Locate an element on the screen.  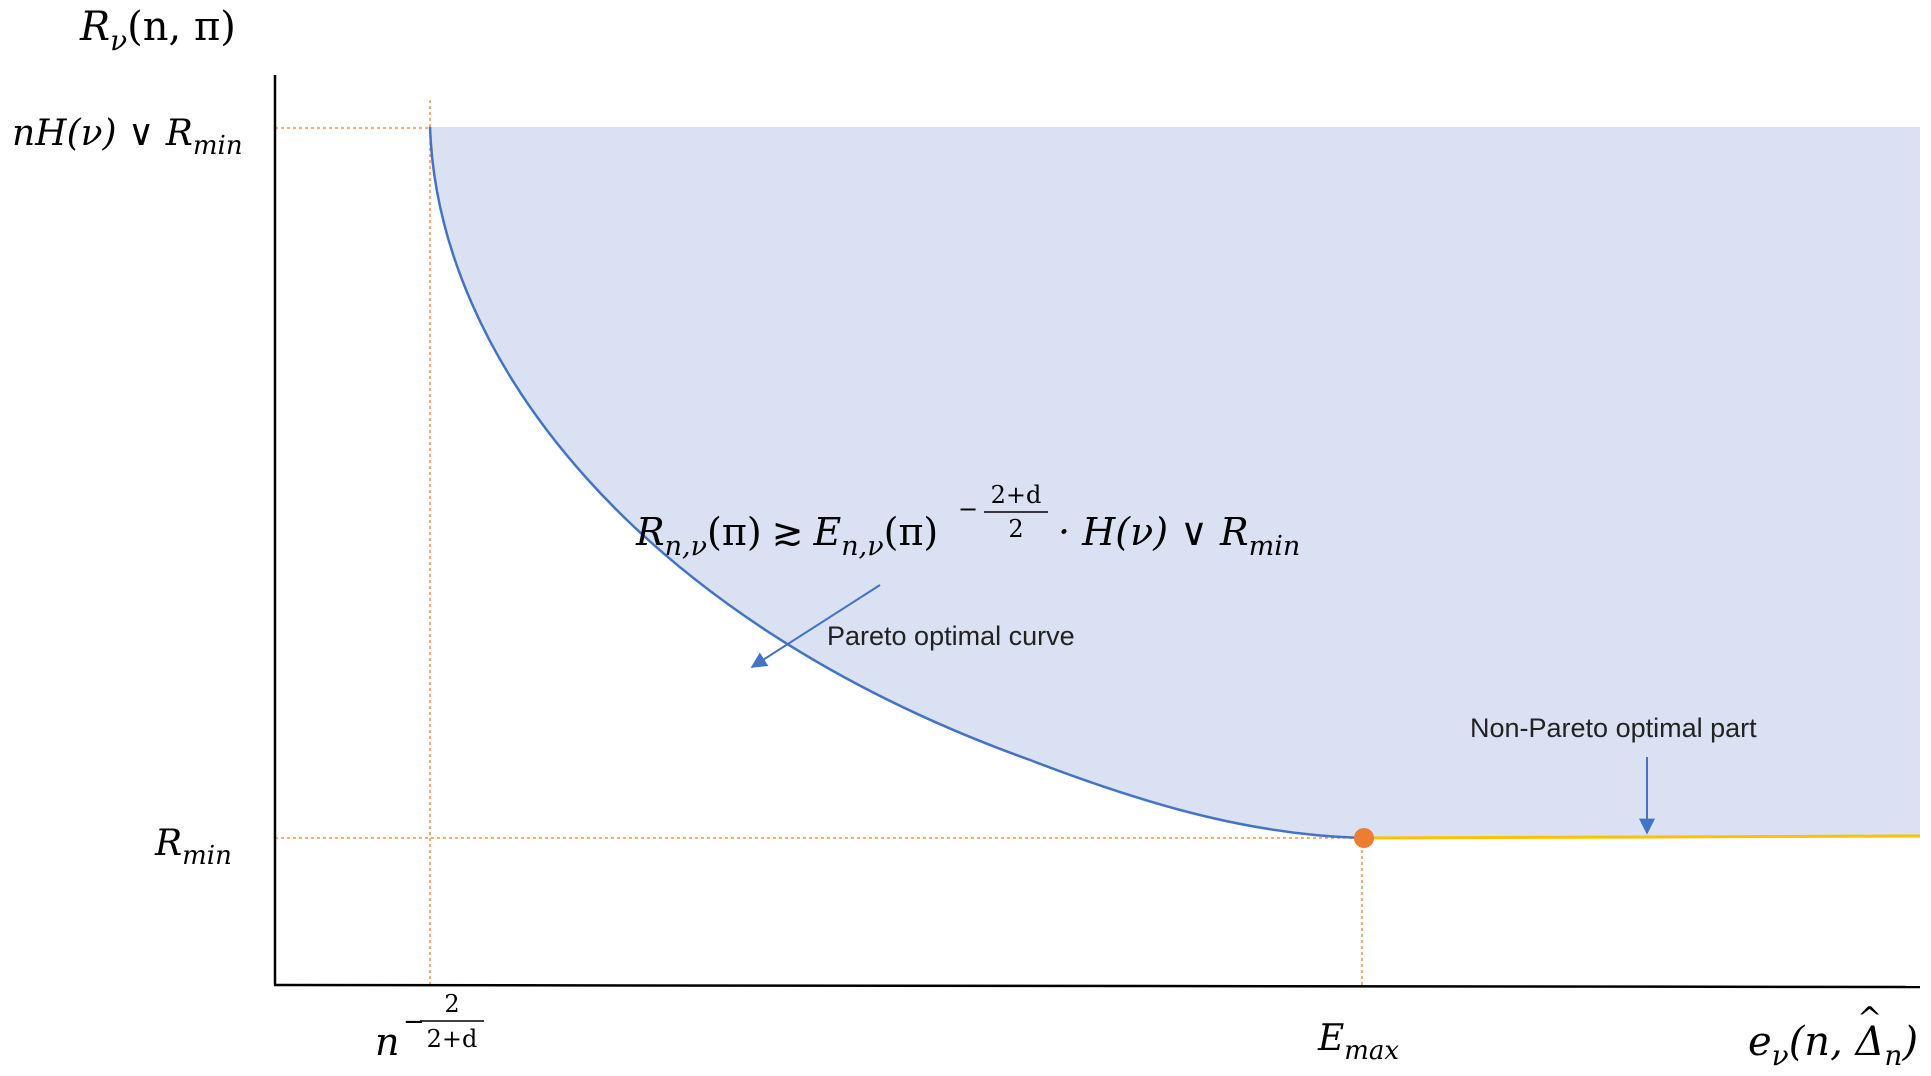
x-tick-n-power: n − 2 2+d is located at coordinates (429, 1027).